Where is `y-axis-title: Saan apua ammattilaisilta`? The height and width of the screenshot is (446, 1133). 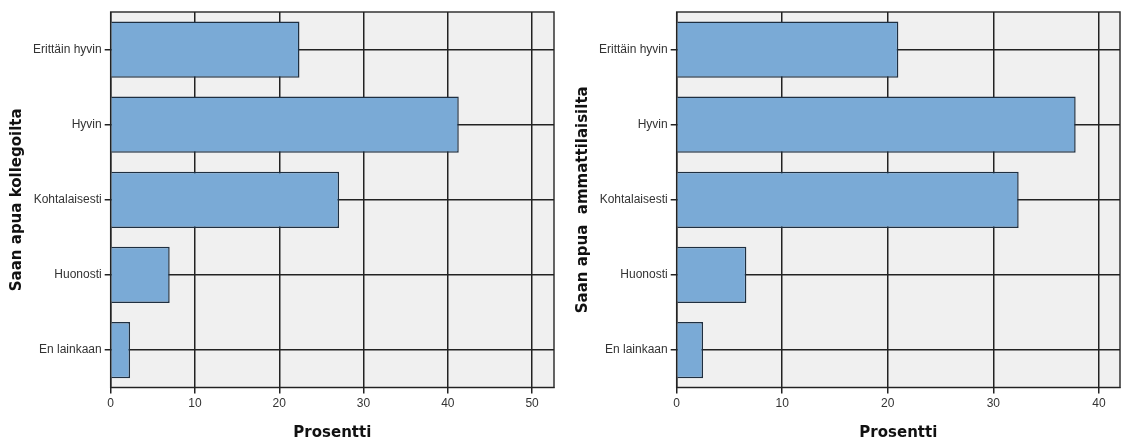 y-axis-title: Saan apua ammattilaisilta is located at coordinates (581, 200).